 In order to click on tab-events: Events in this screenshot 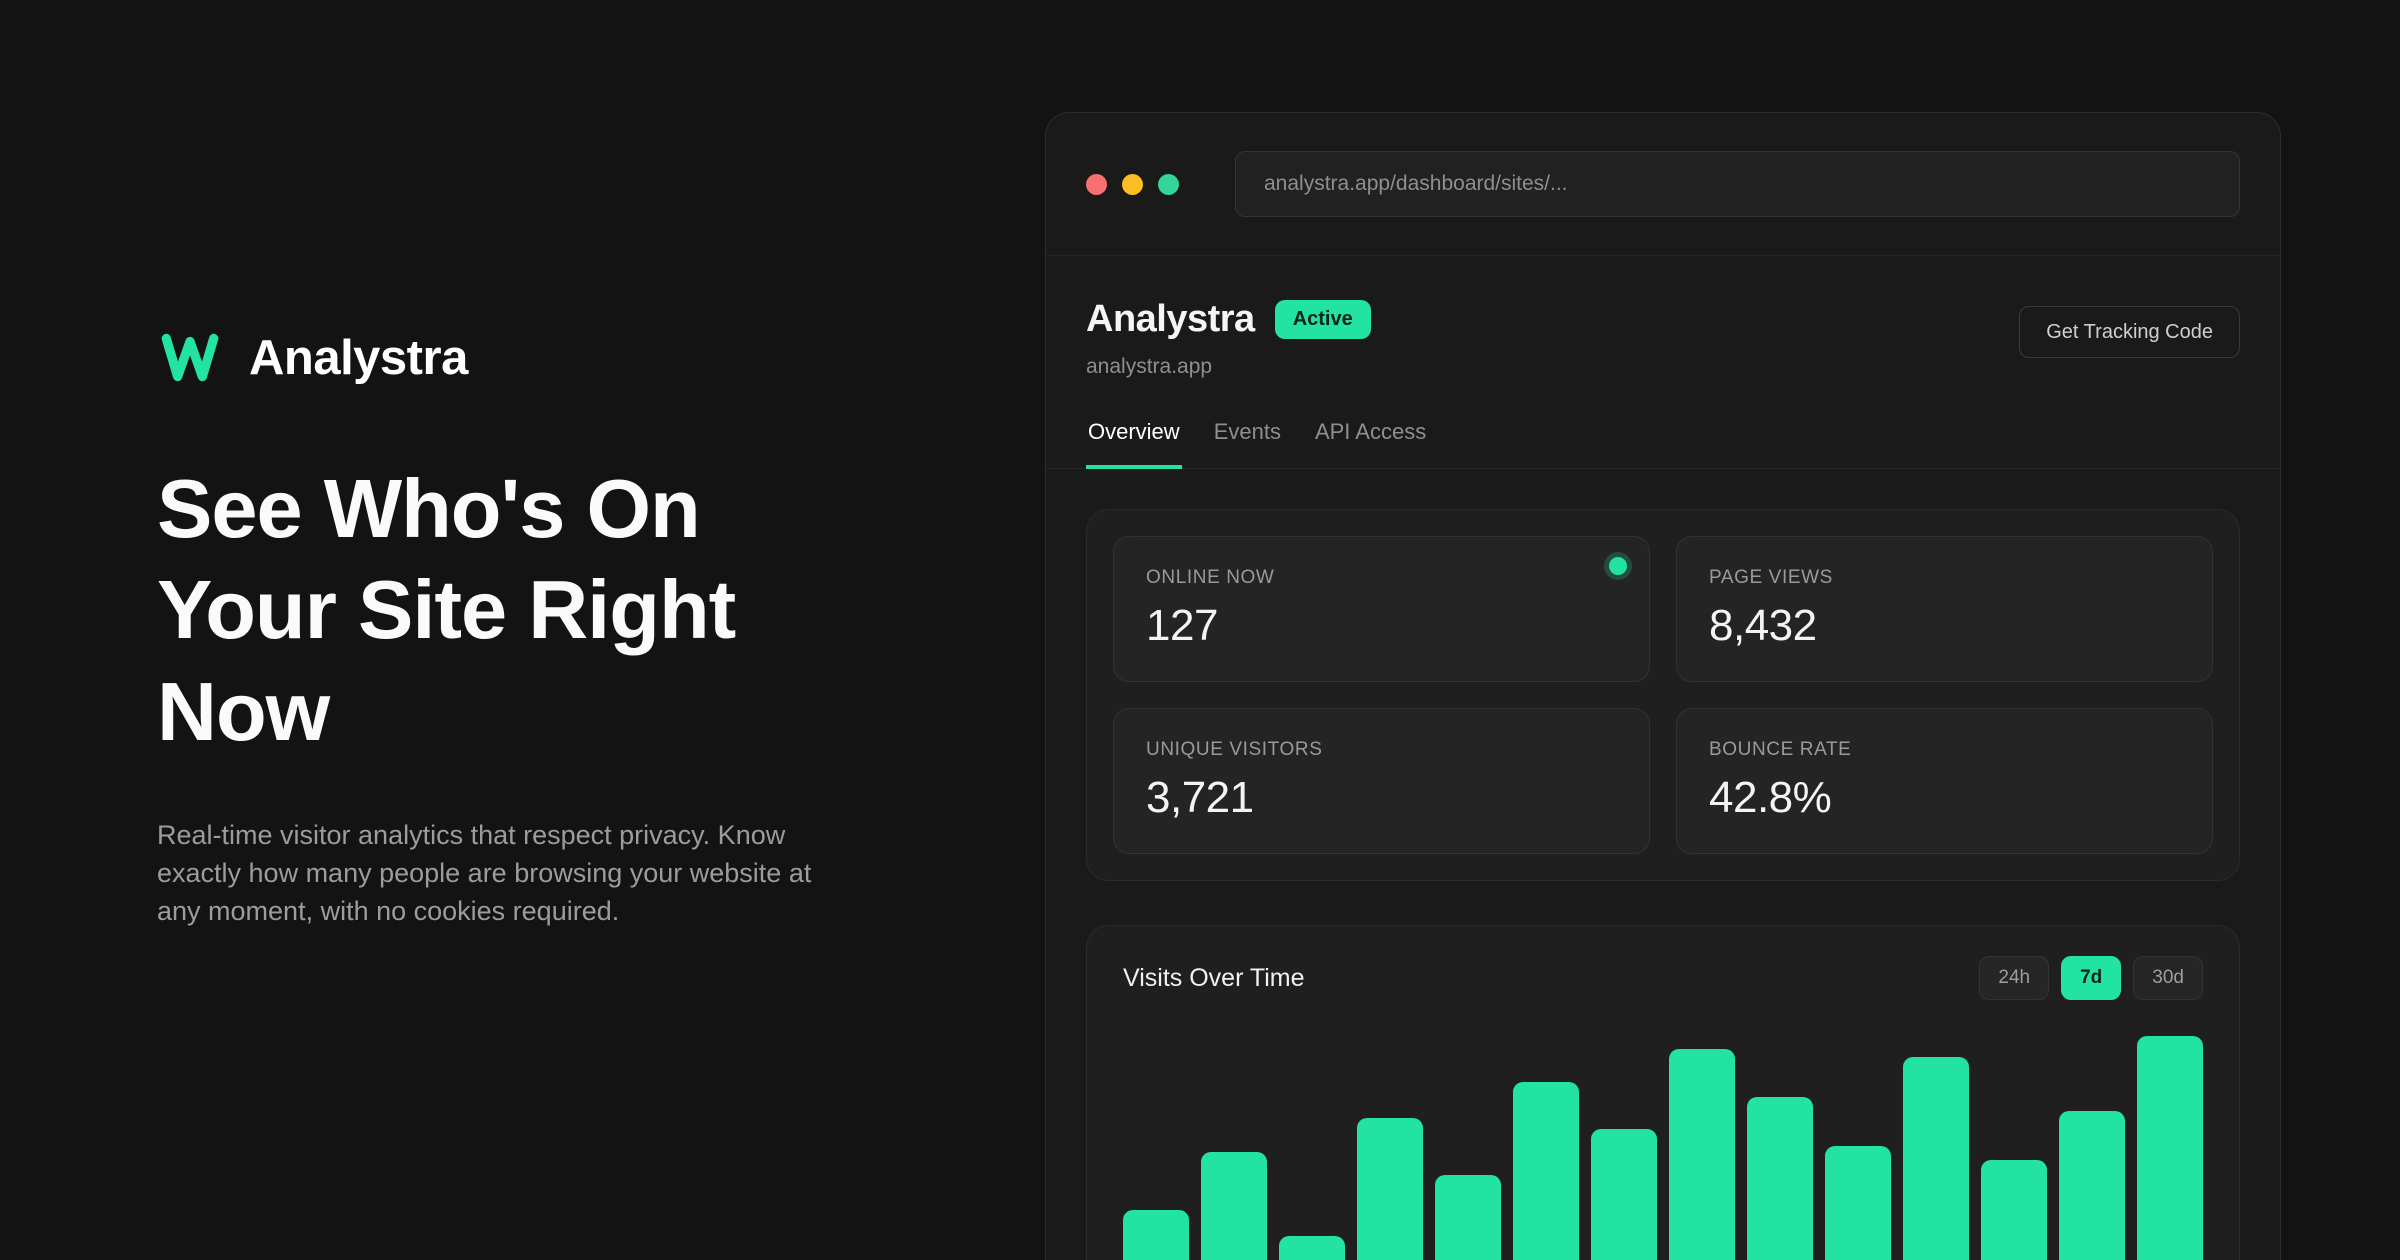, I will do `click(1247, 431)`.